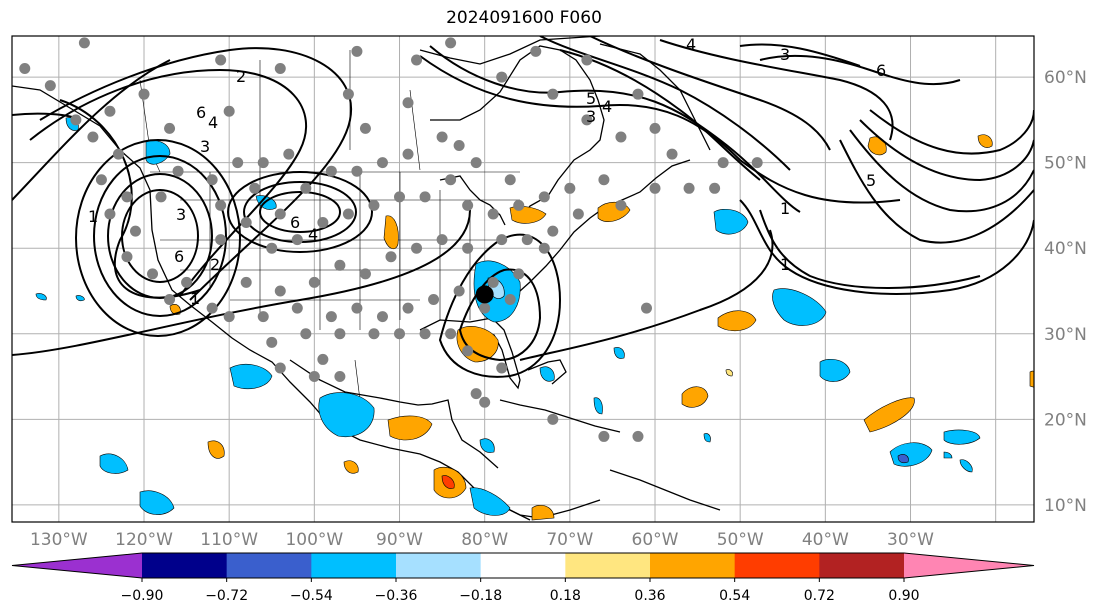 This screenshot has height=615, width=1105. What do you see at coordinates (649, 596) in the screenshot?
I see `colorbar-tick-label: 0.36` at bounding box center [649, 596].